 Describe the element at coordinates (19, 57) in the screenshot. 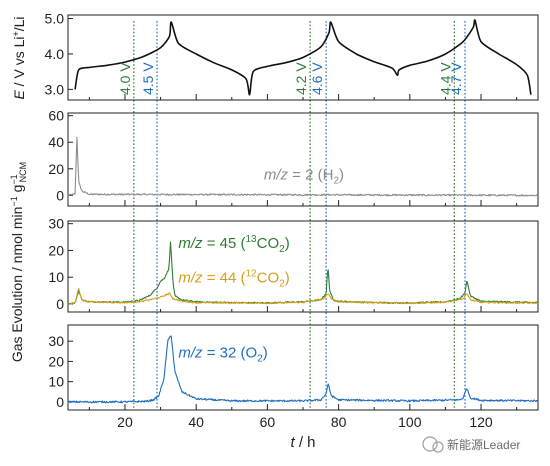

I see `y-axis-label-voltage: E / V vs Li+/Li` at that location.